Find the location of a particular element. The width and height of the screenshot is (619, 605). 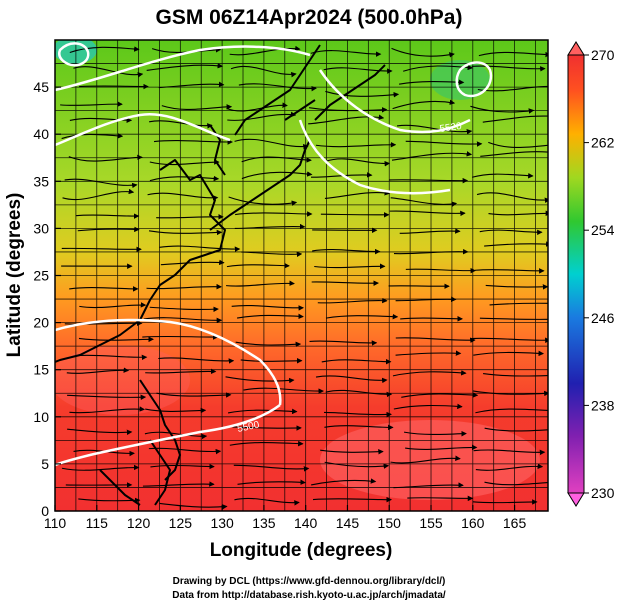

colorbar-tick-label: 254 is located at coordinates (603, 230).